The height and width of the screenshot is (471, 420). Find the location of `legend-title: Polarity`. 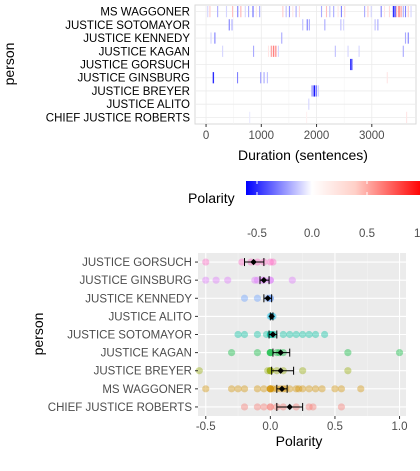

legend-title: Polarity is located at coordinates (211, 198).